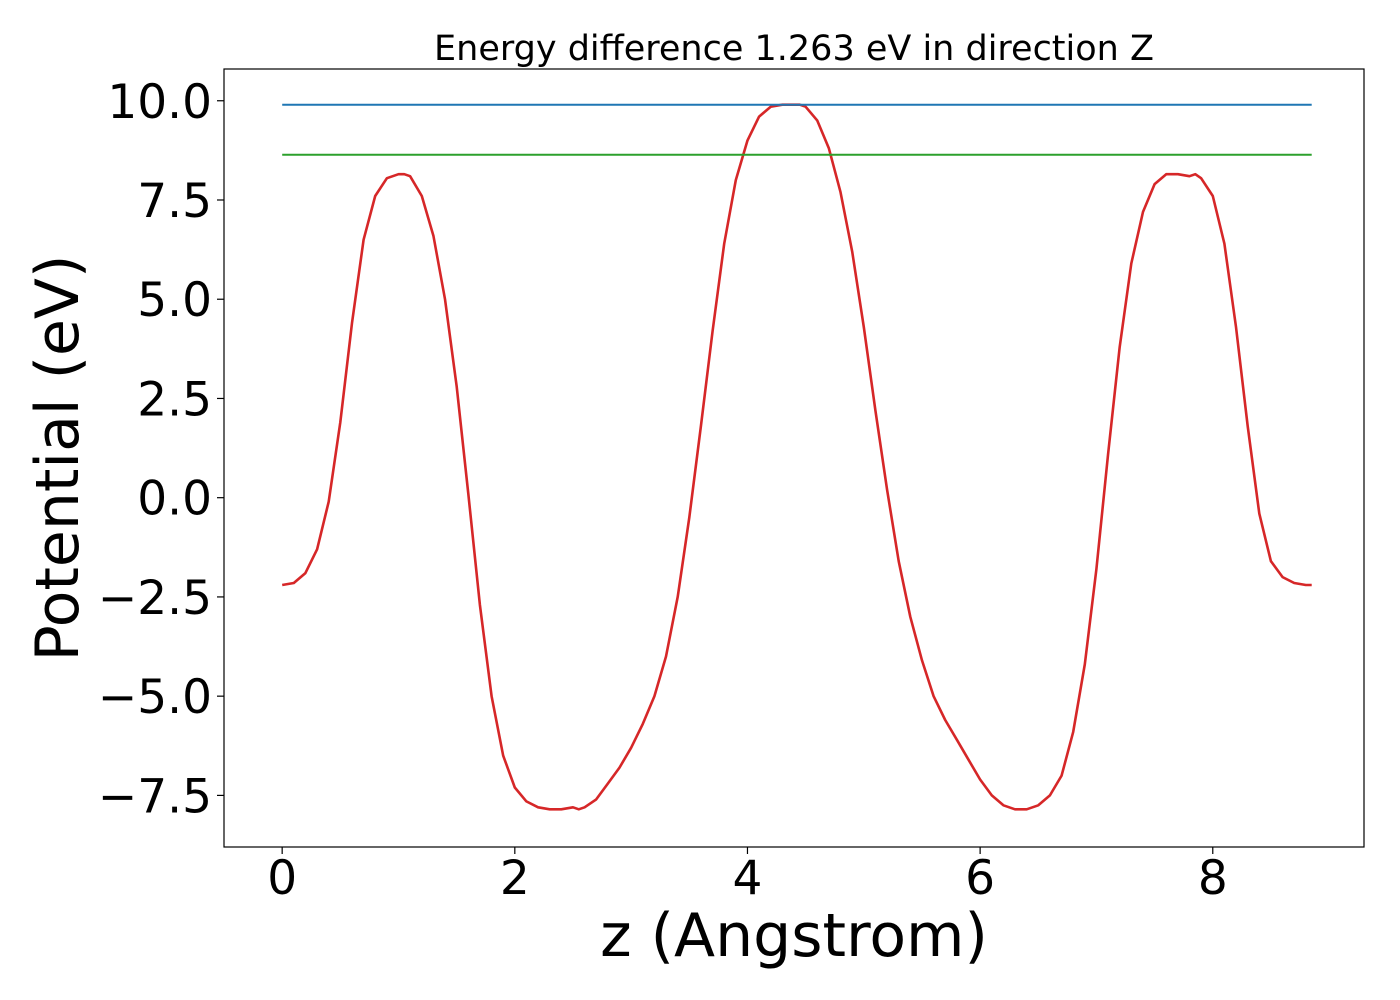  Describe the element at coordinates (161, 449) in the screenshot. I see `y-axis-ticks: 10.0 7.5 5.0 2.5 0.0 −2.5 −5.0 −7.5` at that location.